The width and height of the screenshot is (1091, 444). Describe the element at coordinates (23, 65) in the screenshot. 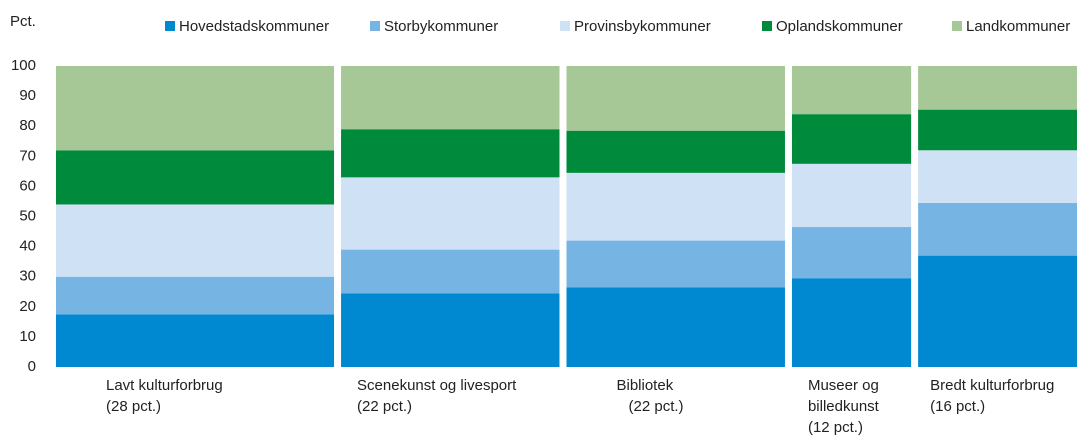

I see `y-tick-label: 100` at that location.